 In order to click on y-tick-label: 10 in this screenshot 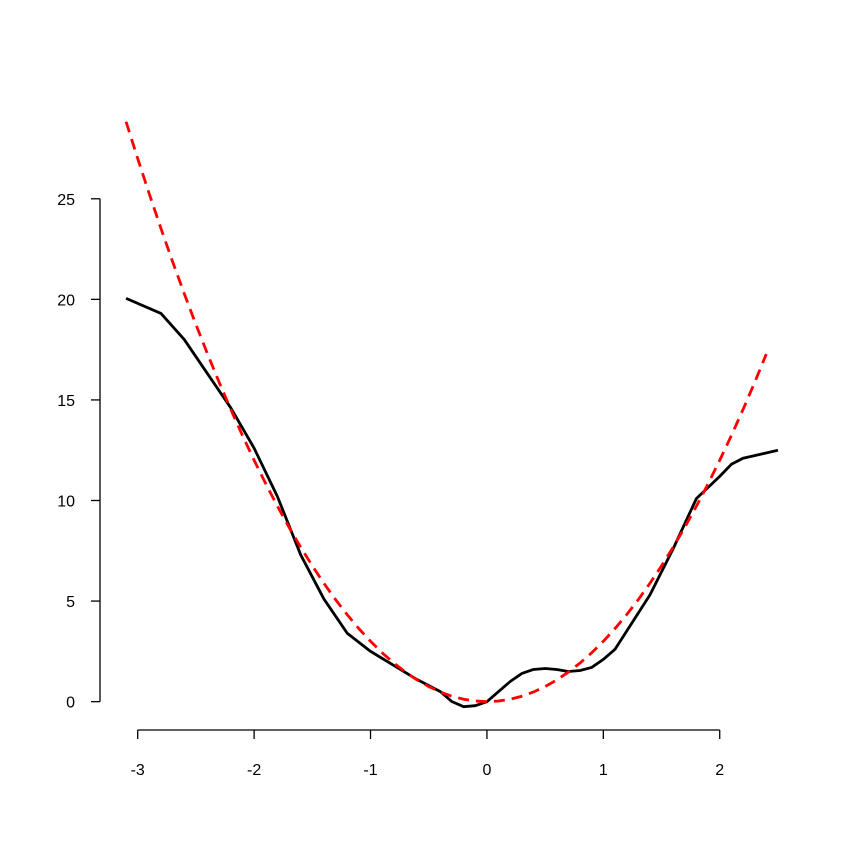, I will do `click(66, 501)`.